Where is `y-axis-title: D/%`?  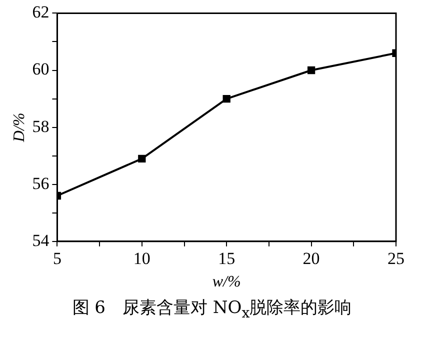
y-axis-title: D/% is located at coordinates (19, 127).